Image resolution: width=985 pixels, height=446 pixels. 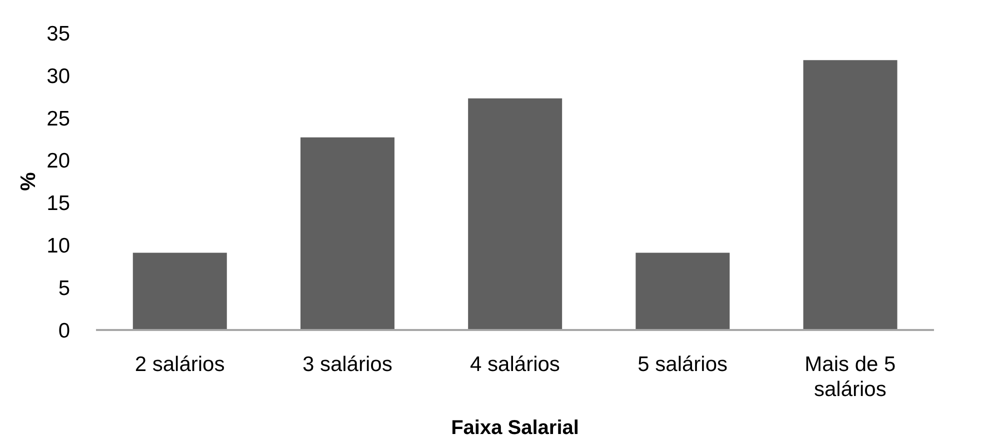 What do you see at coordinates (515, 428) in the screenshot?
I see `x-axis-title: Faixa Salarial` at bounding box center [515, 428].